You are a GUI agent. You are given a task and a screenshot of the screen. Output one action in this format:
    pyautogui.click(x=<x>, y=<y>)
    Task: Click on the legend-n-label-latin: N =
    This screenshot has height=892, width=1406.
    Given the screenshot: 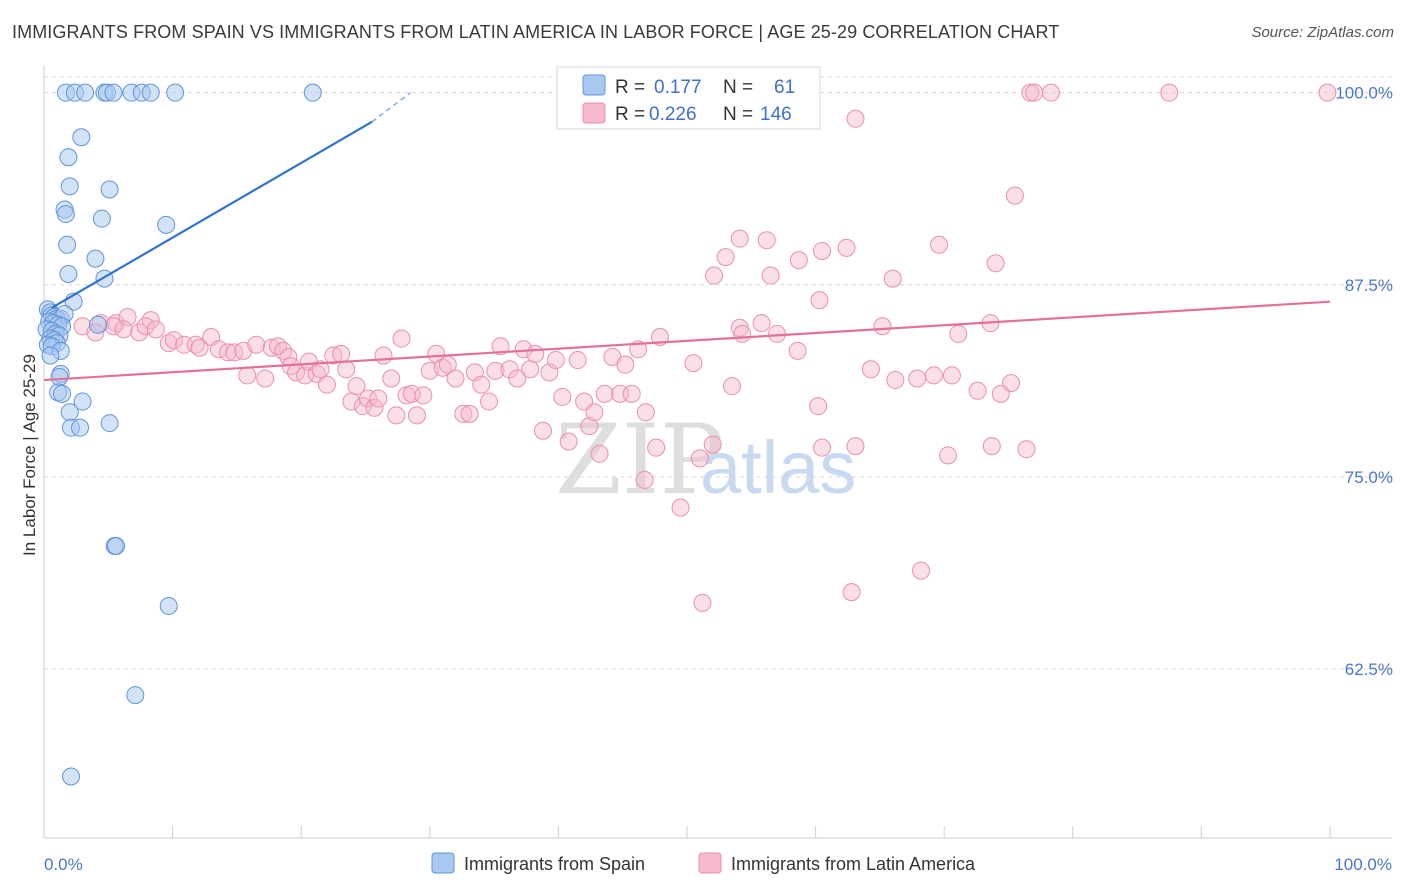 What is the action you would take?
    pyautogui.click(x=738, y=114)
    